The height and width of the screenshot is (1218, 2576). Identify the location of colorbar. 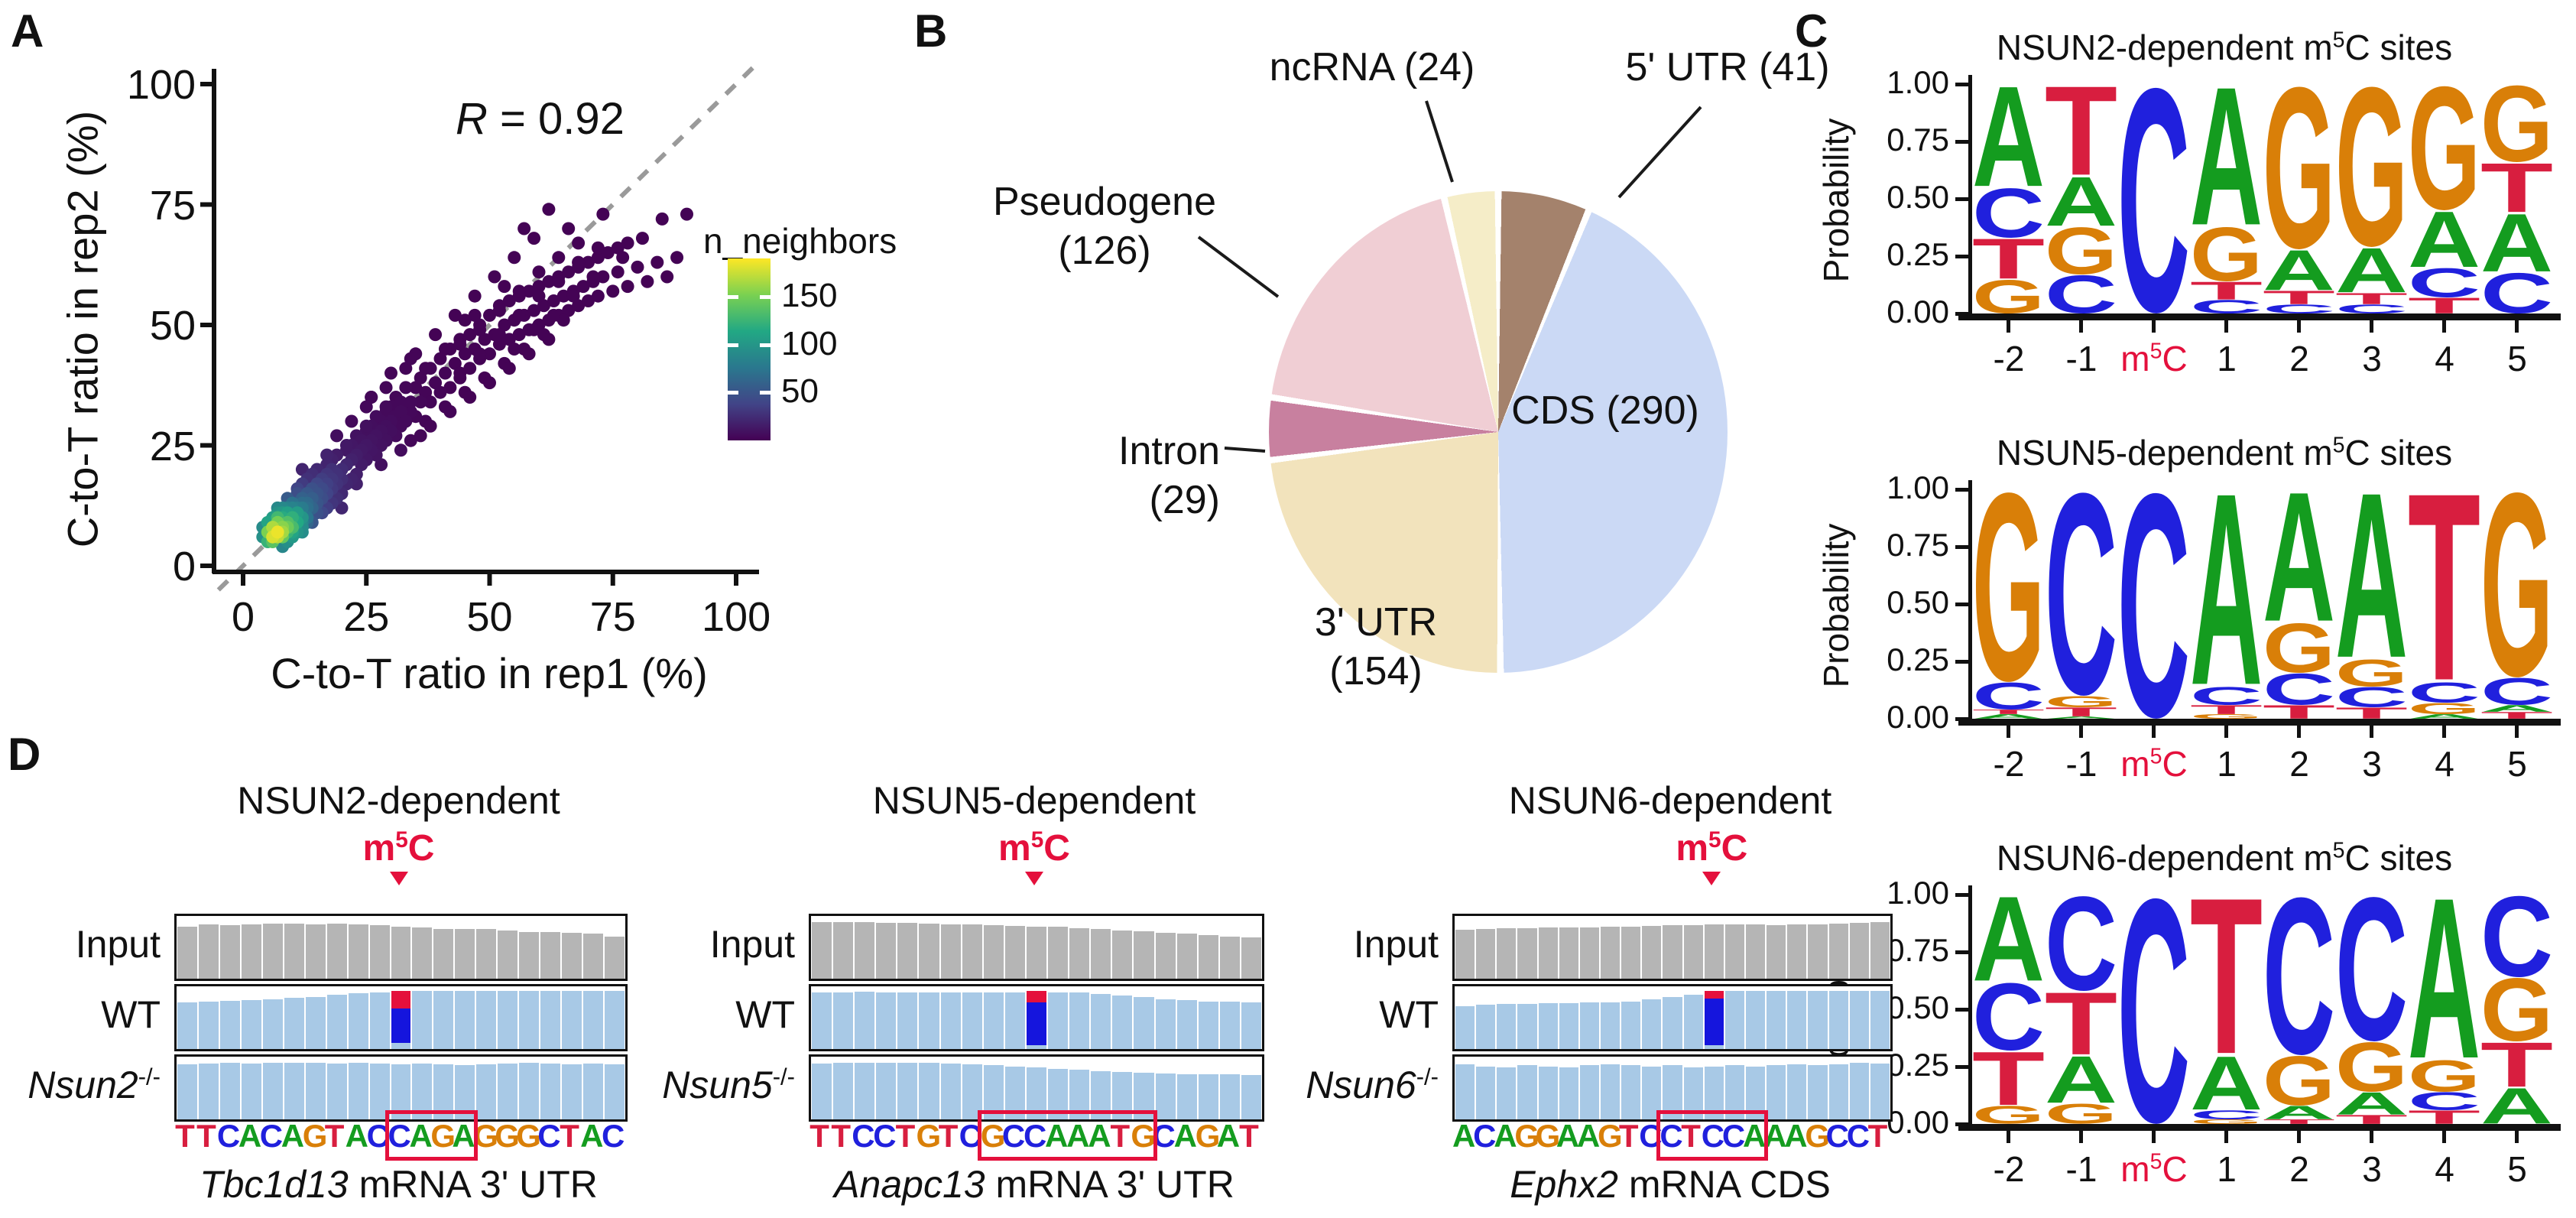
(749, 349).